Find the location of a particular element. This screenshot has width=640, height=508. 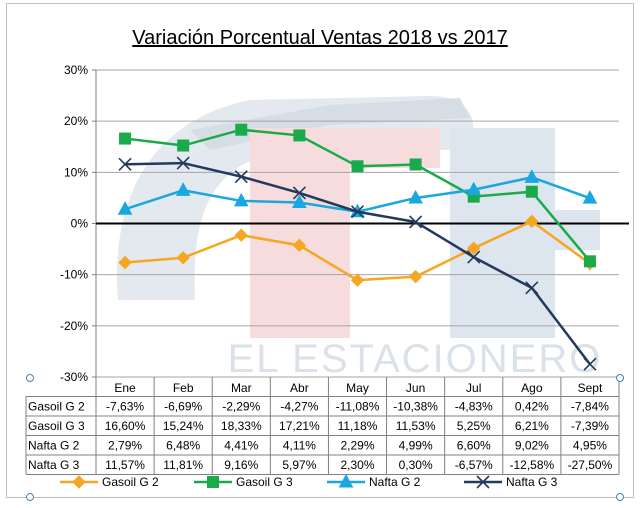

x-category-label: Ago is located at coordinates (532, 388).